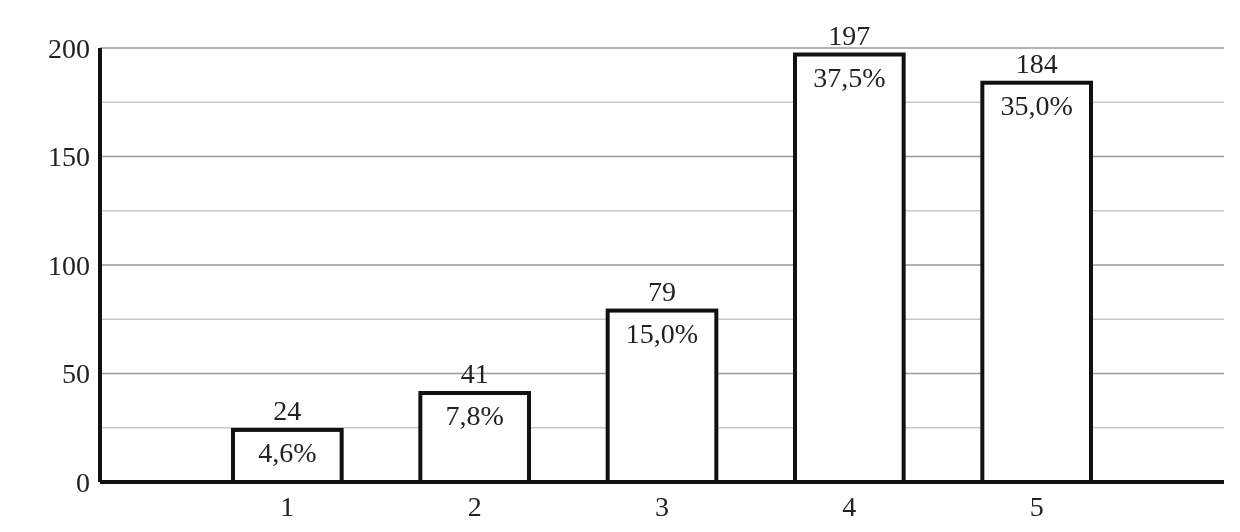 The image size is (1240, 532). Describe the element at coordinates (287, 506) in the screenshot. I see `x-tick-label: 1` at that location.